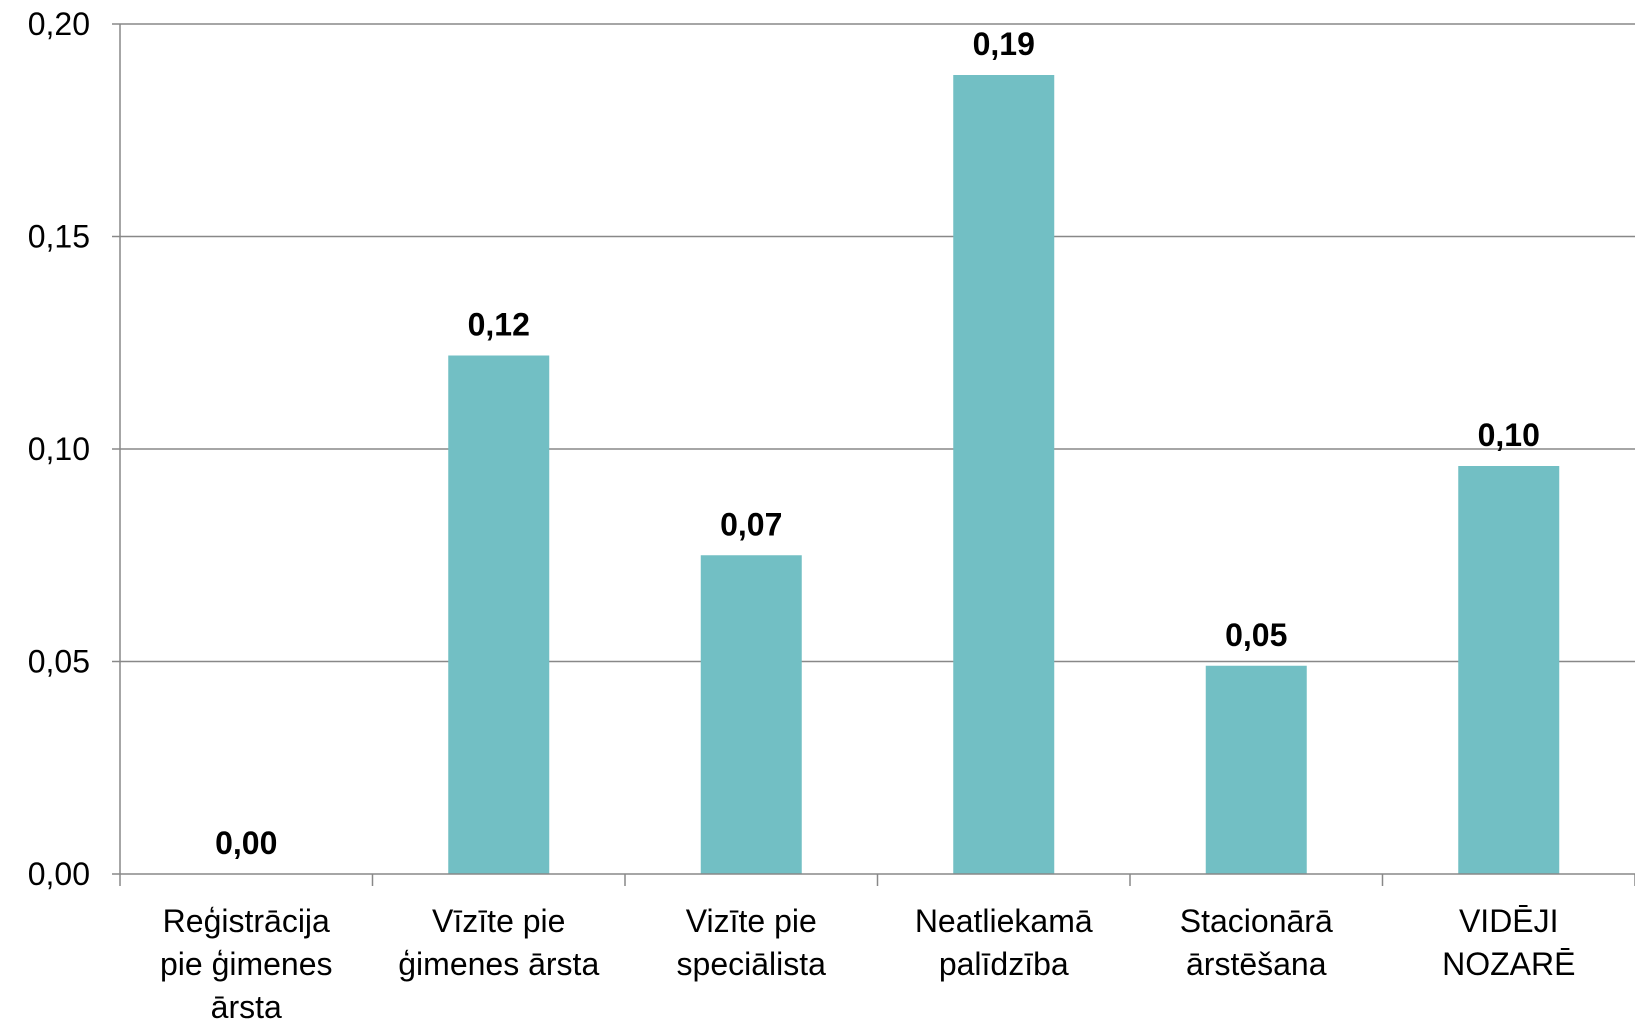  What do you see at coordinates (498, 964) in the screenshot?
I see `category-label: ģimenes ārsta` at bounding box center [498, 964].